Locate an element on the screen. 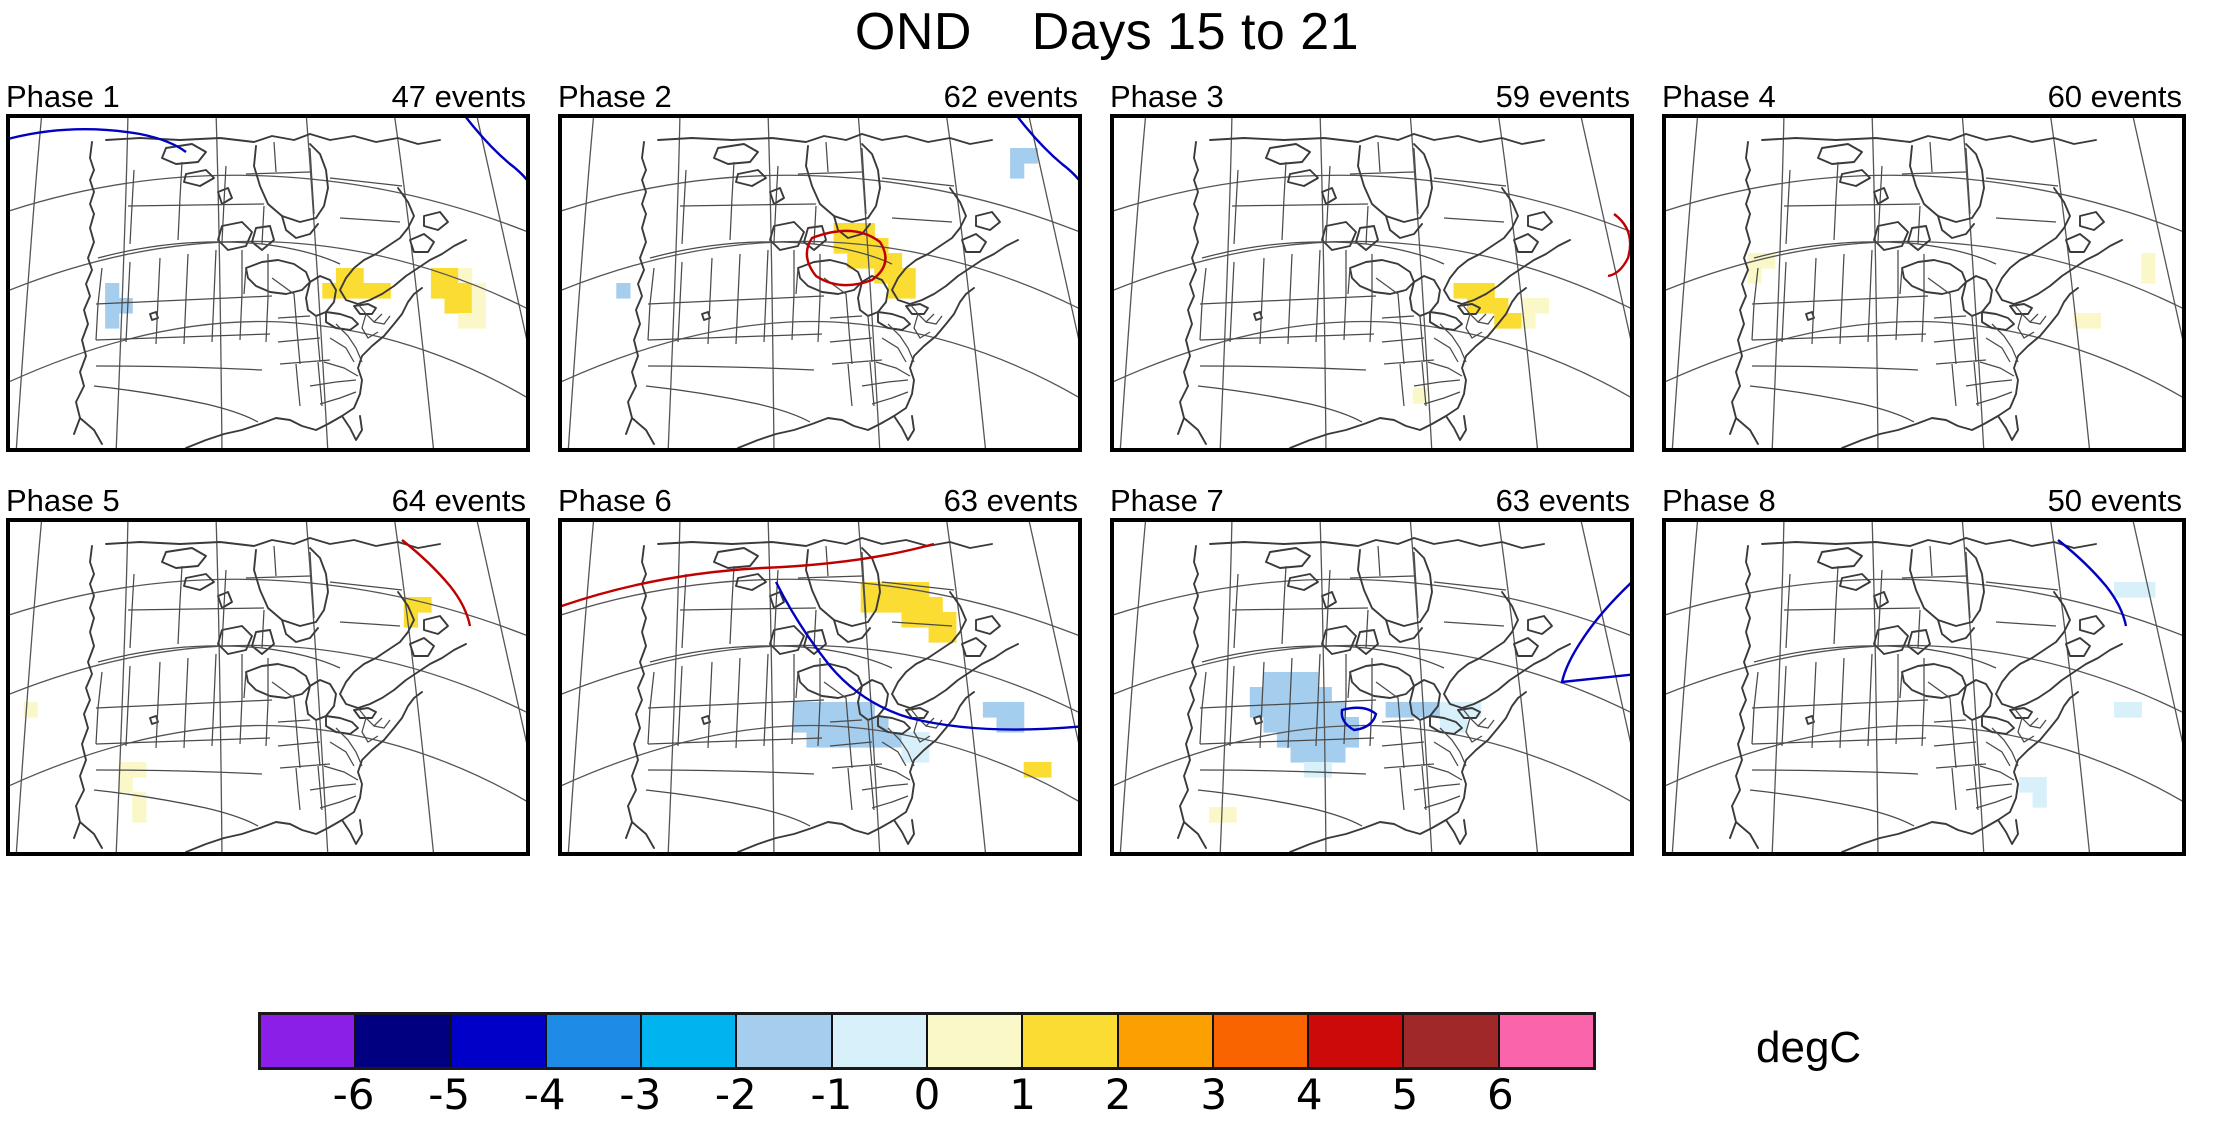 Image resolution: width=2214 pixels, height=1122 pixels. panel-phase-label: Phase 8 is located at coordinates (1719, 500).